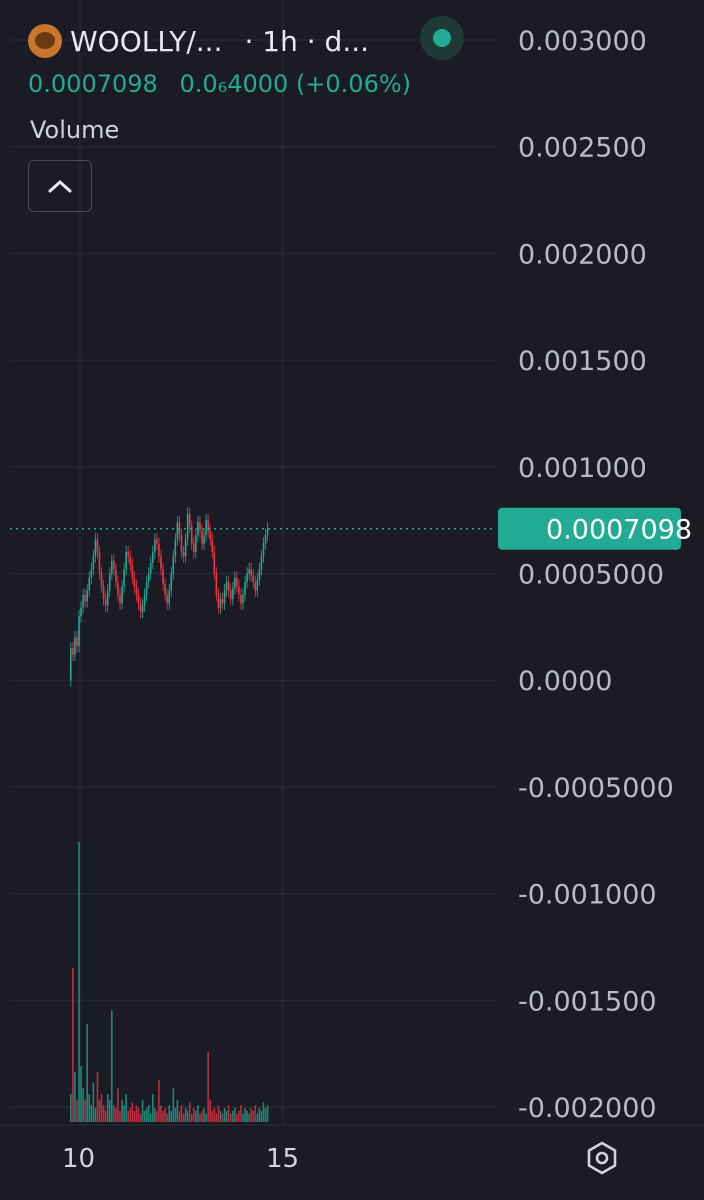  I want to click on y-tick-label: -0.002000, so click(587, 1108).